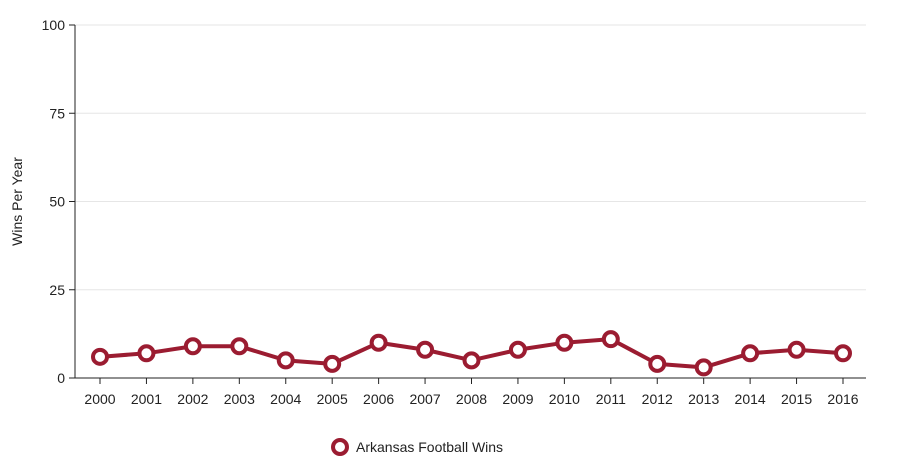 Image resolution: width=905 pixels, height=464 pixels. I want to click on x-tick-label-2015: 2015, so click(796, 399).